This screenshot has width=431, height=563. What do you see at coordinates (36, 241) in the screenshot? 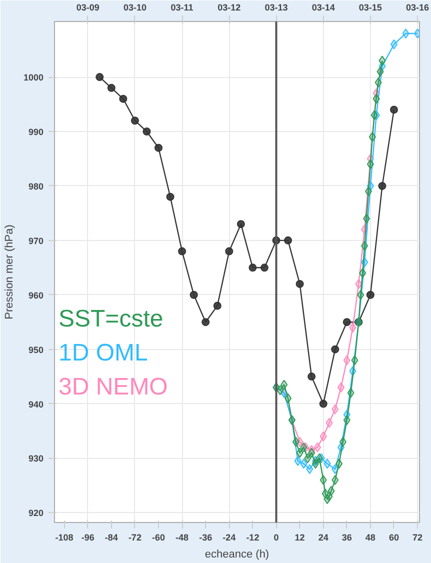
I see `y-tick-label: 970` at bounding box center [36, 241].